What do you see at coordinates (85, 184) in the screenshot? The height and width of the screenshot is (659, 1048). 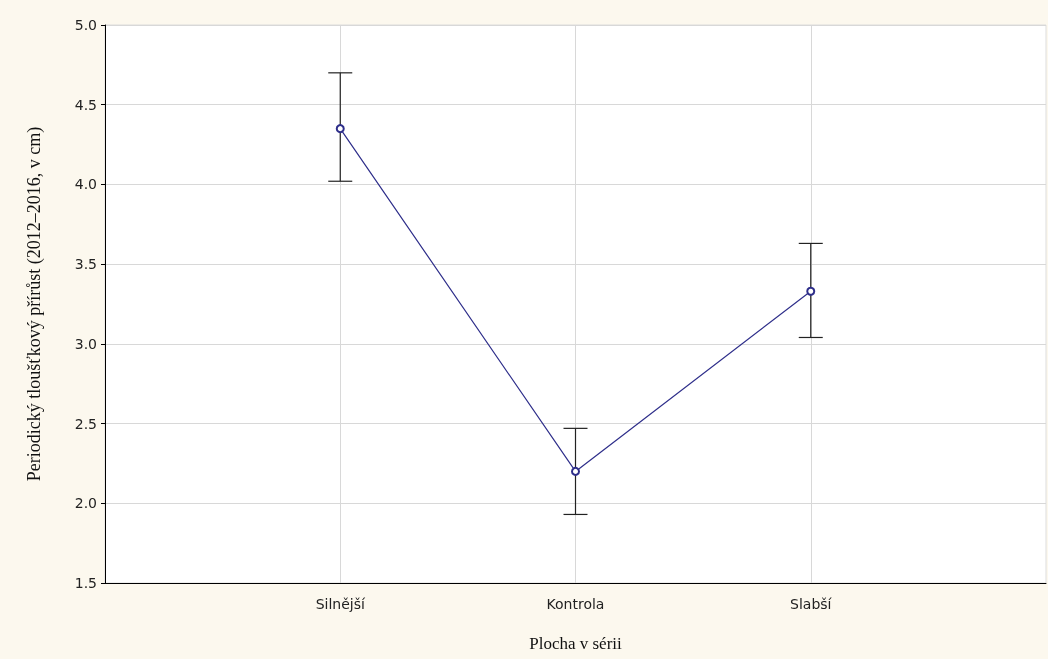 I see `y-tick-label: 4.0` at bounding box center [85, 184].